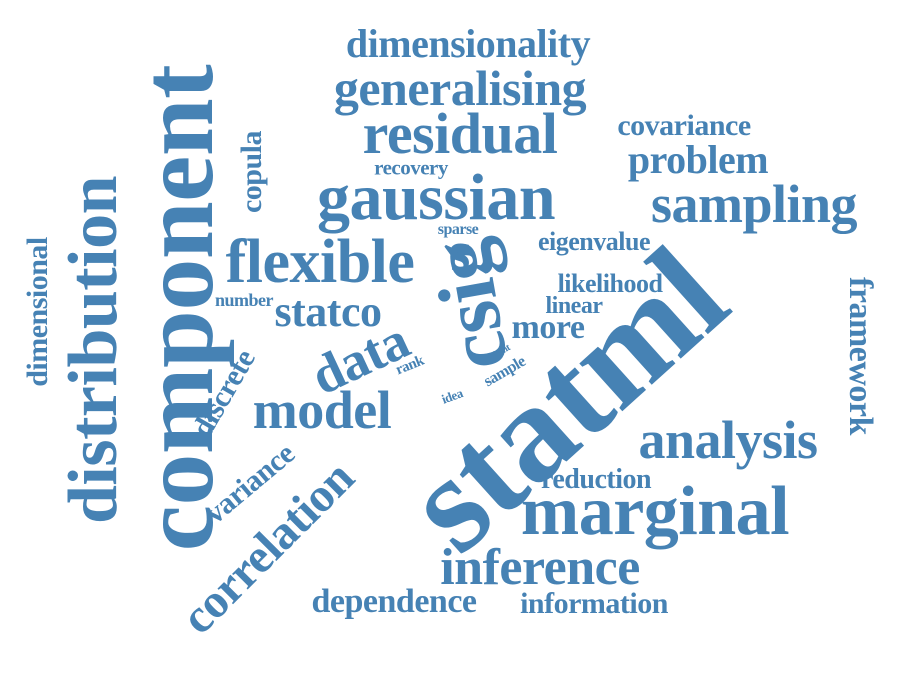 The image size is (900, 674). What do you see at coordinates (94, 350) in the screenshot?
I see `word-distribution: distribution` at bounding box center [94, 350].